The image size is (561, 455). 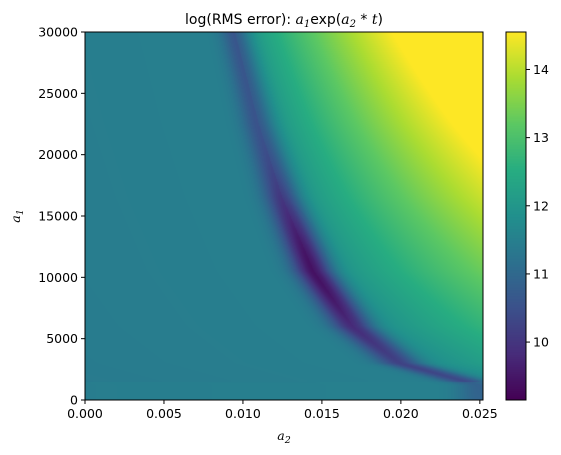 I want to click on x-tick-label: 0.005, so click(x=164, y=413).